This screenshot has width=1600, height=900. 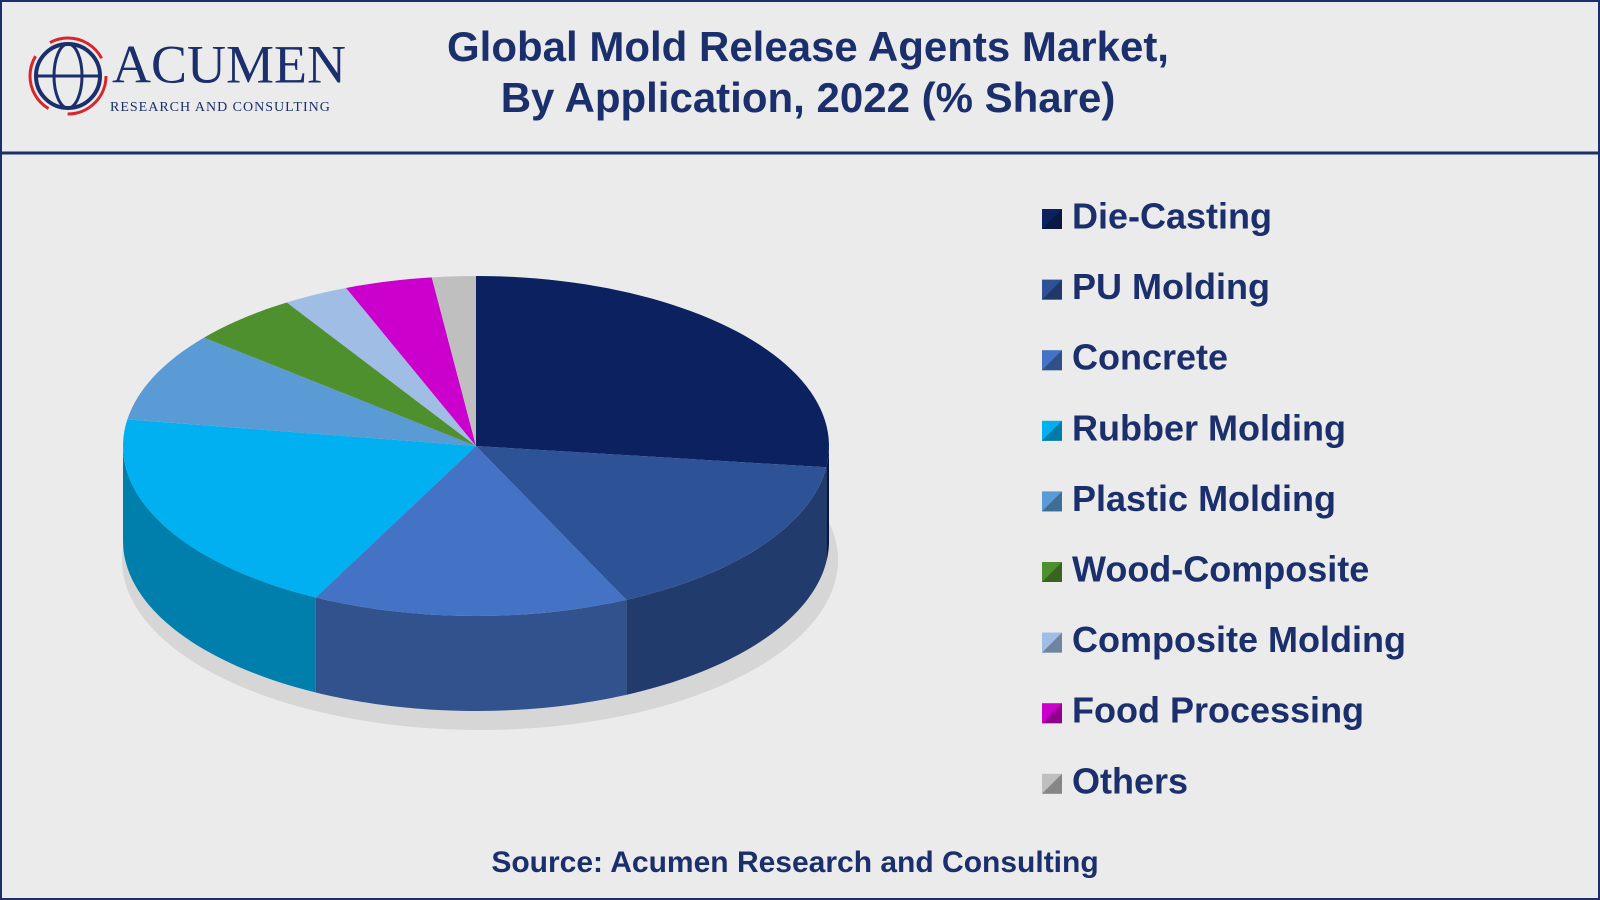 I want to click on logo-name: ACUMEN, so click(x=229, y=64).